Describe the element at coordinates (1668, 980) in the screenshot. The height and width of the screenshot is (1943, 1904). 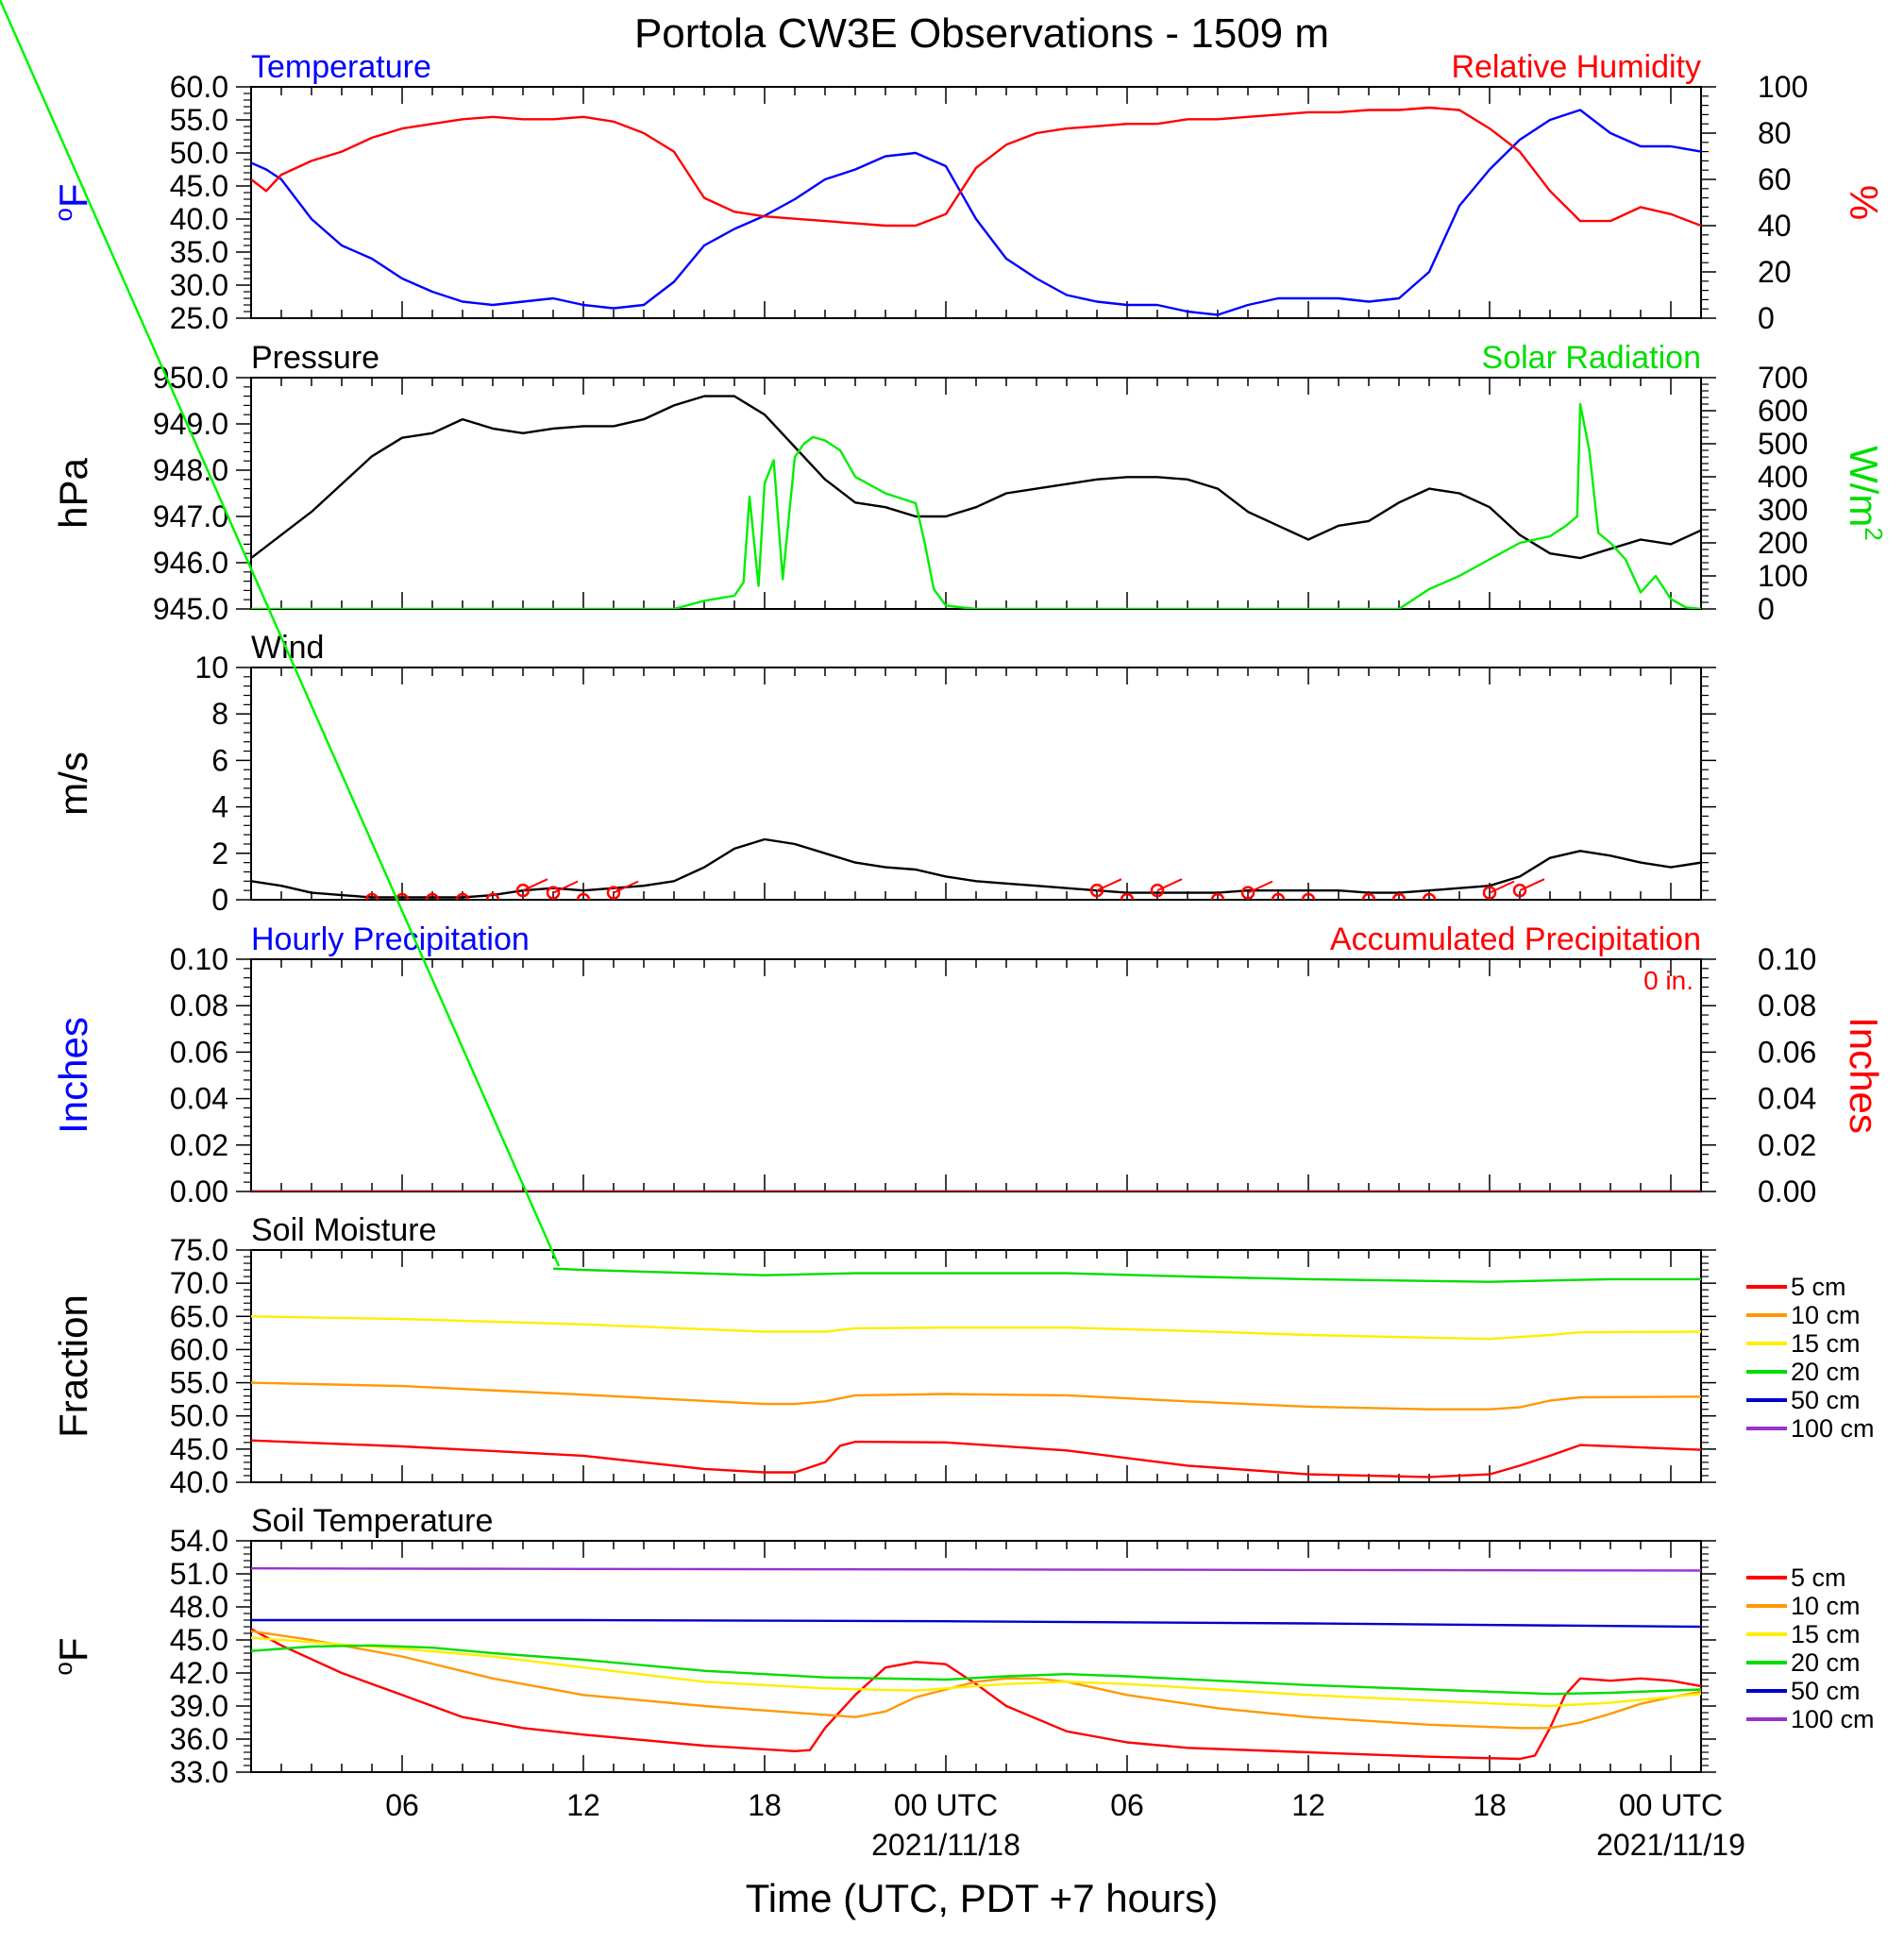
I see `accumulated-total-label: 0 in.` at that location.